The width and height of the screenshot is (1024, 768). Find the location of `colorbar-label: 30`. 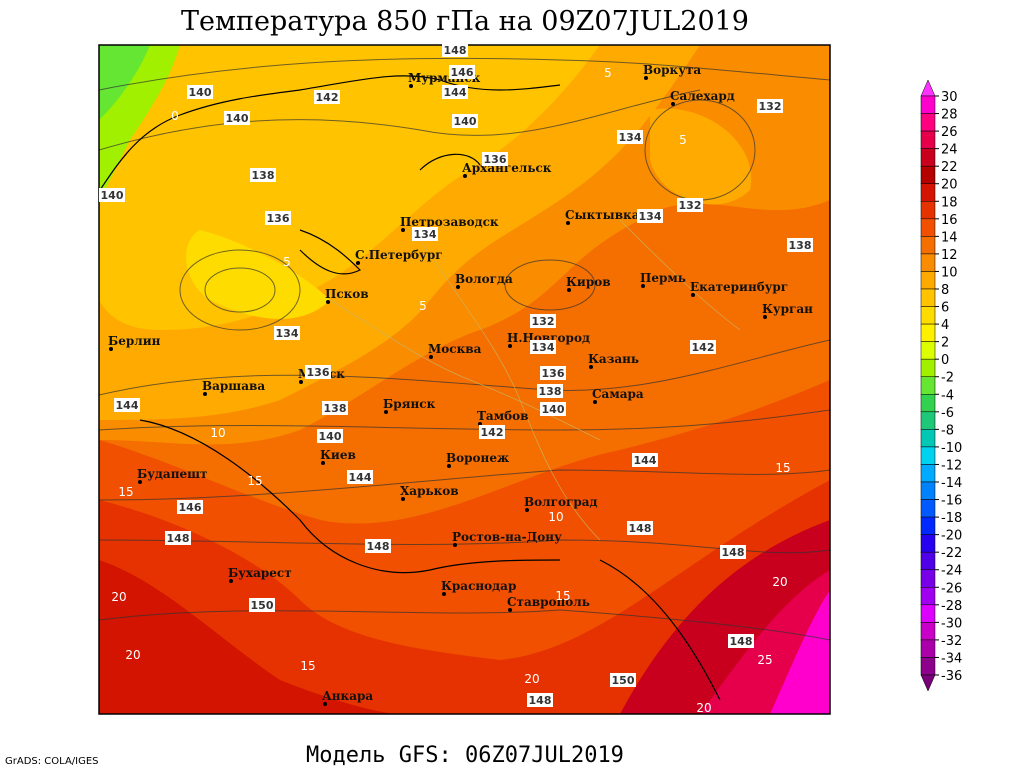

colorbar-label: 30 is located at coordinates (949, 97).